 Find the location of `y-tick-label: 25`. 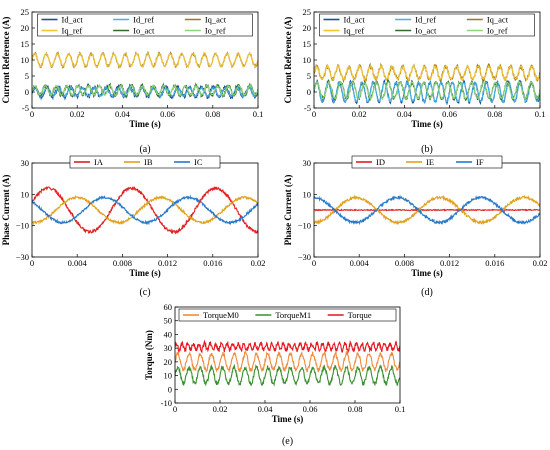

y-tick-label: 25 is located at coordinates (25, 12).